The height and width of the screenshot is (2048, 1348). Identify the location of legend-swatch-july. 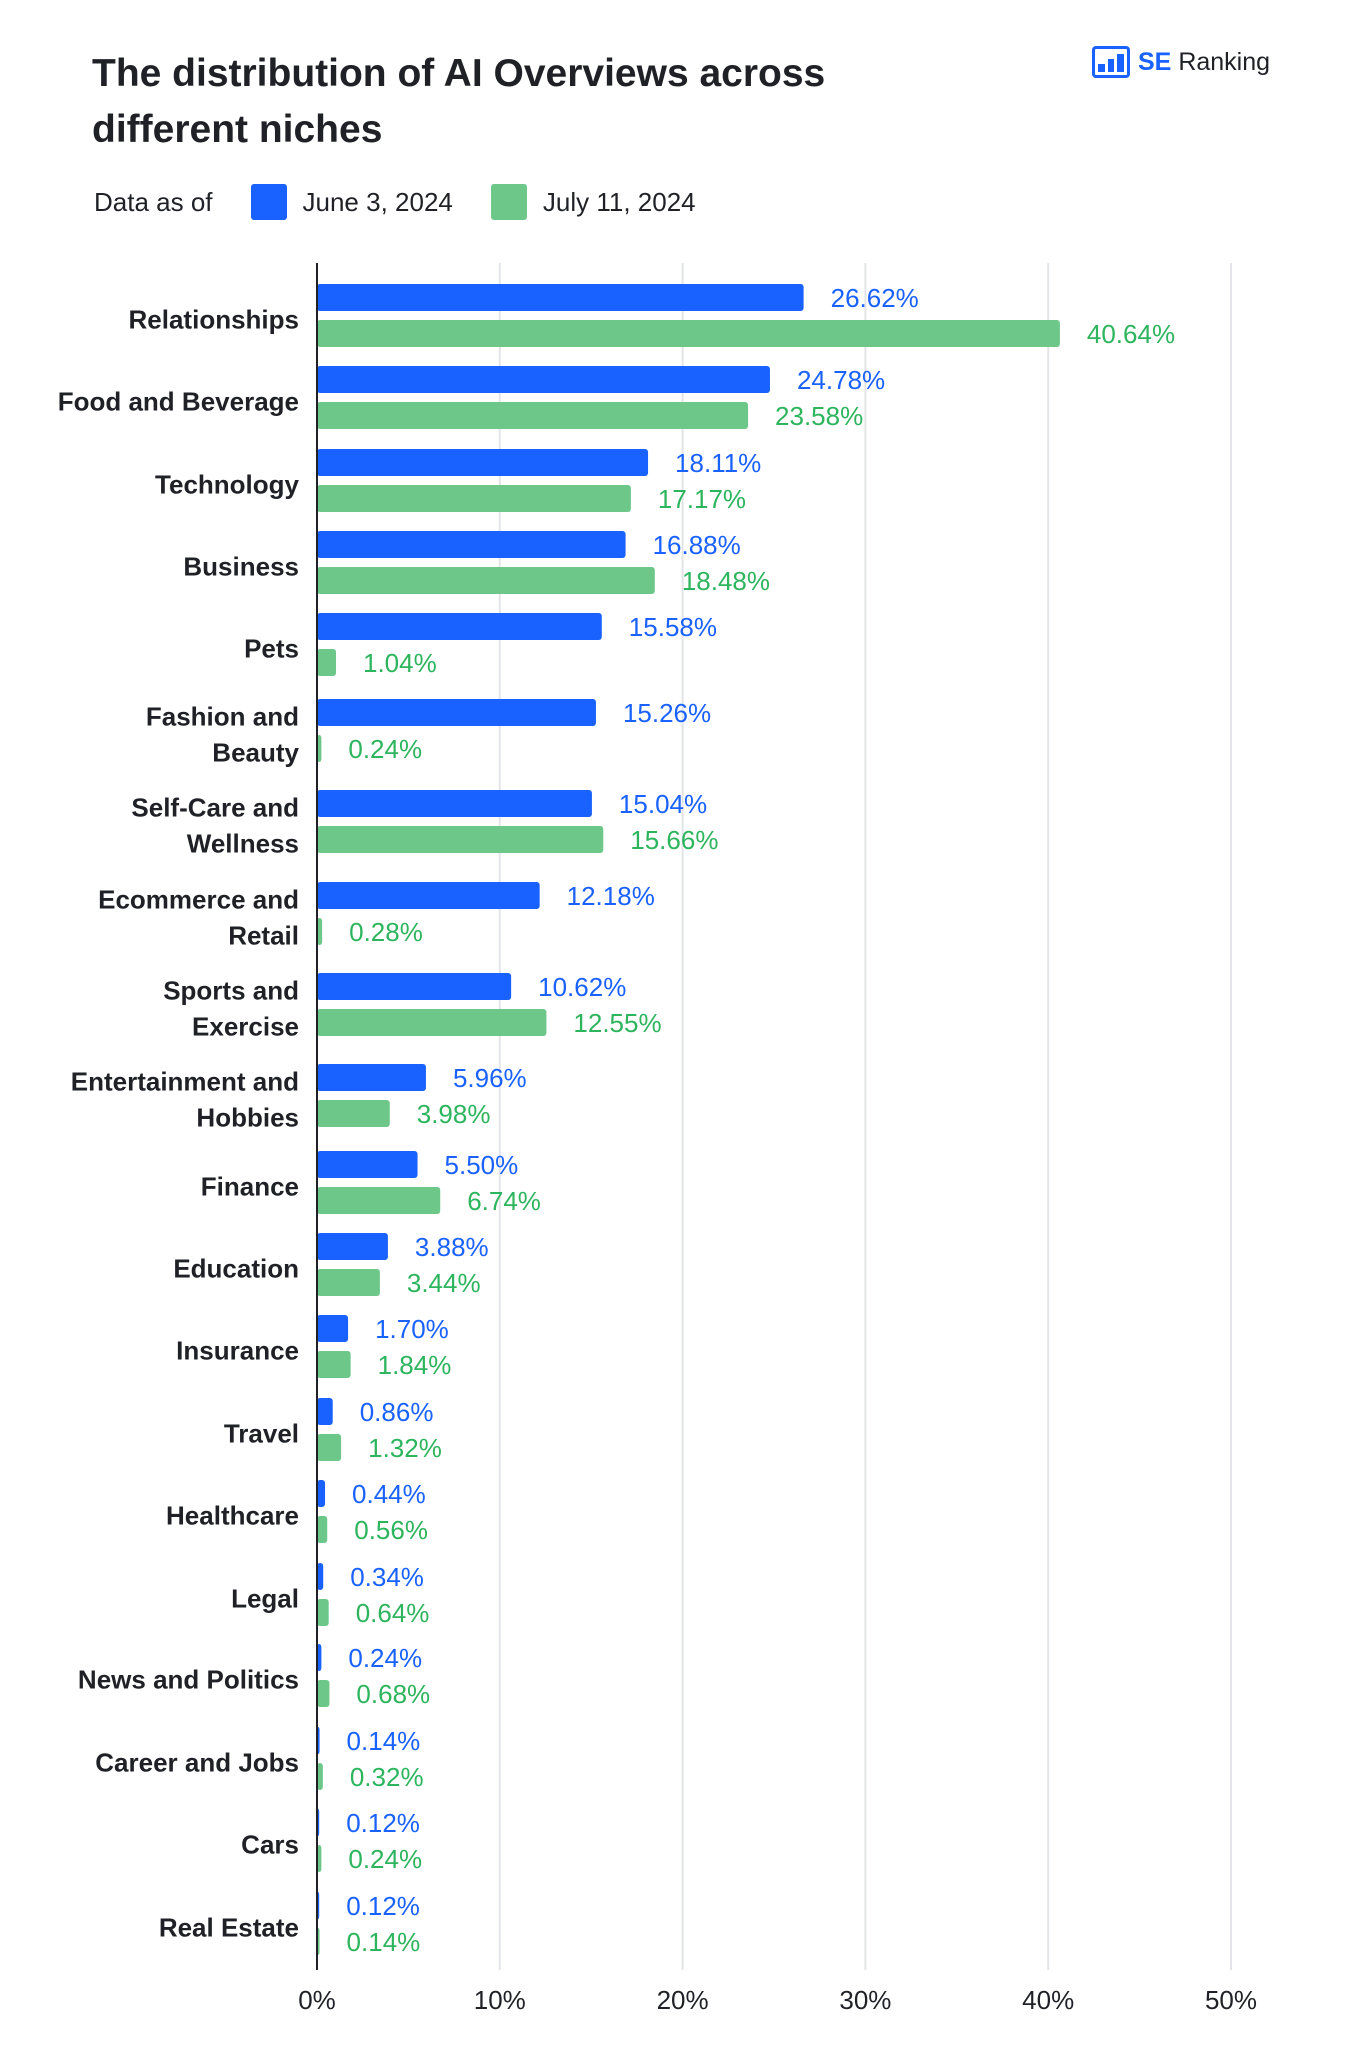
(508, 202).